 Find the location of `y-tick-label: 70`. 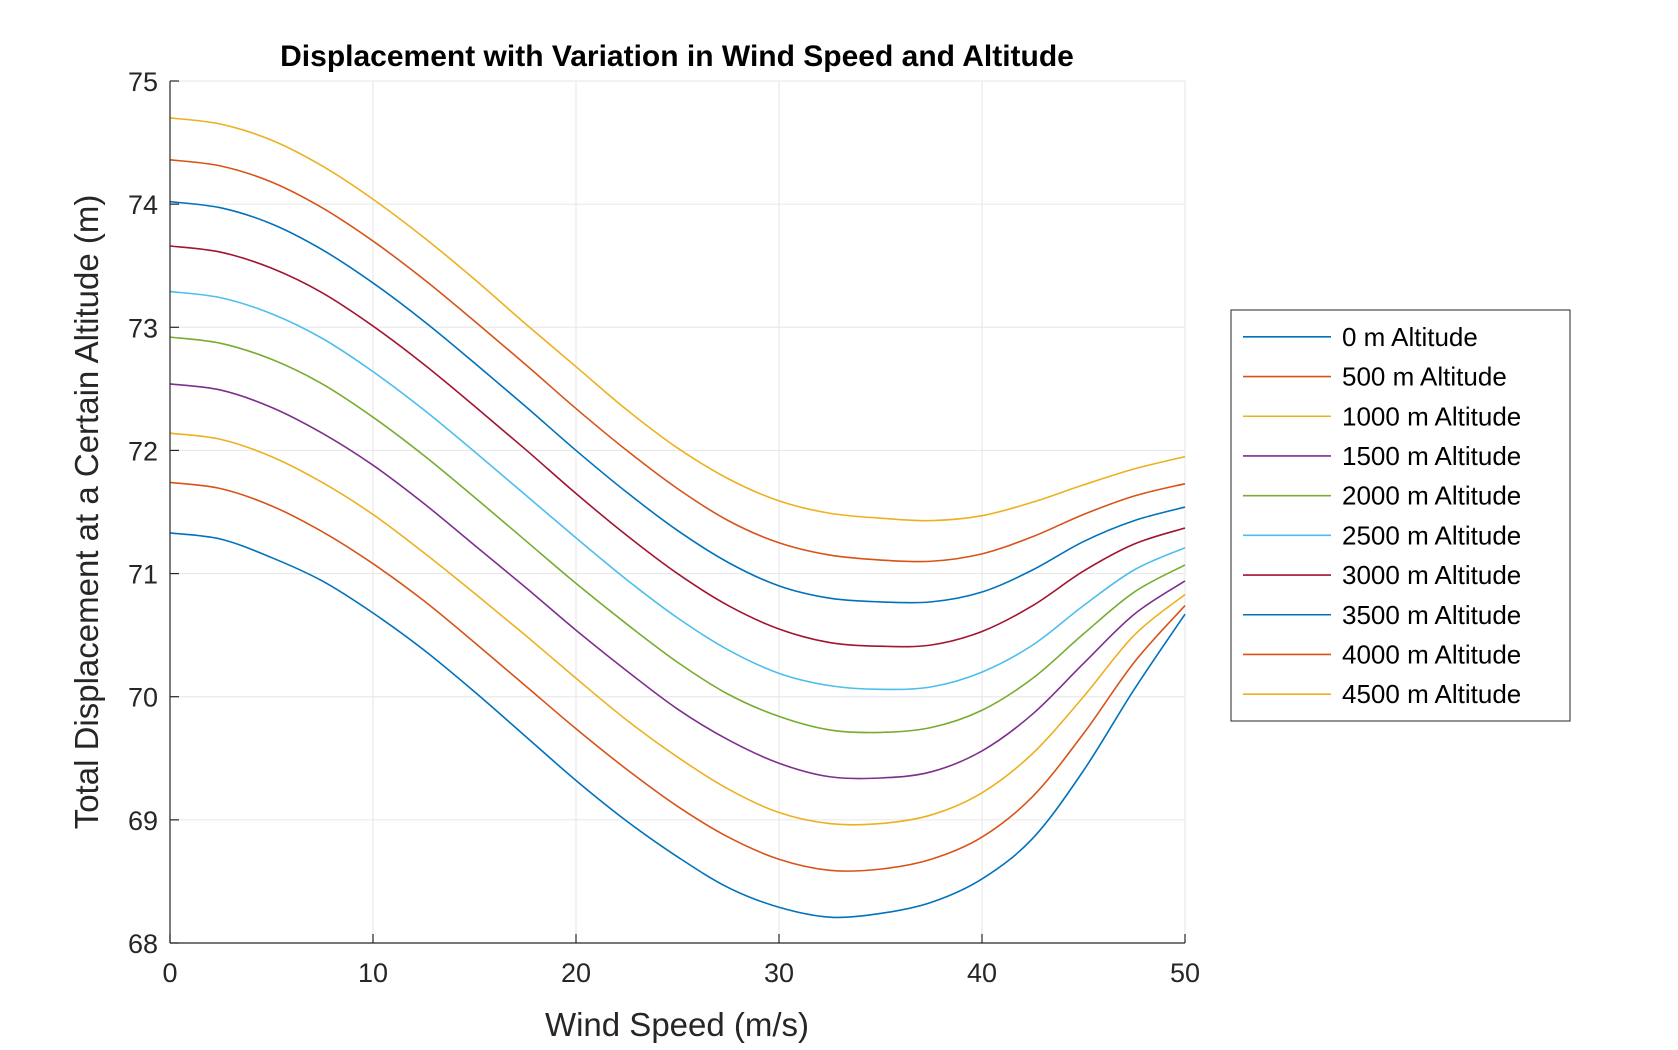

y-tick-label: 70 is located at coordinates (143, 698).